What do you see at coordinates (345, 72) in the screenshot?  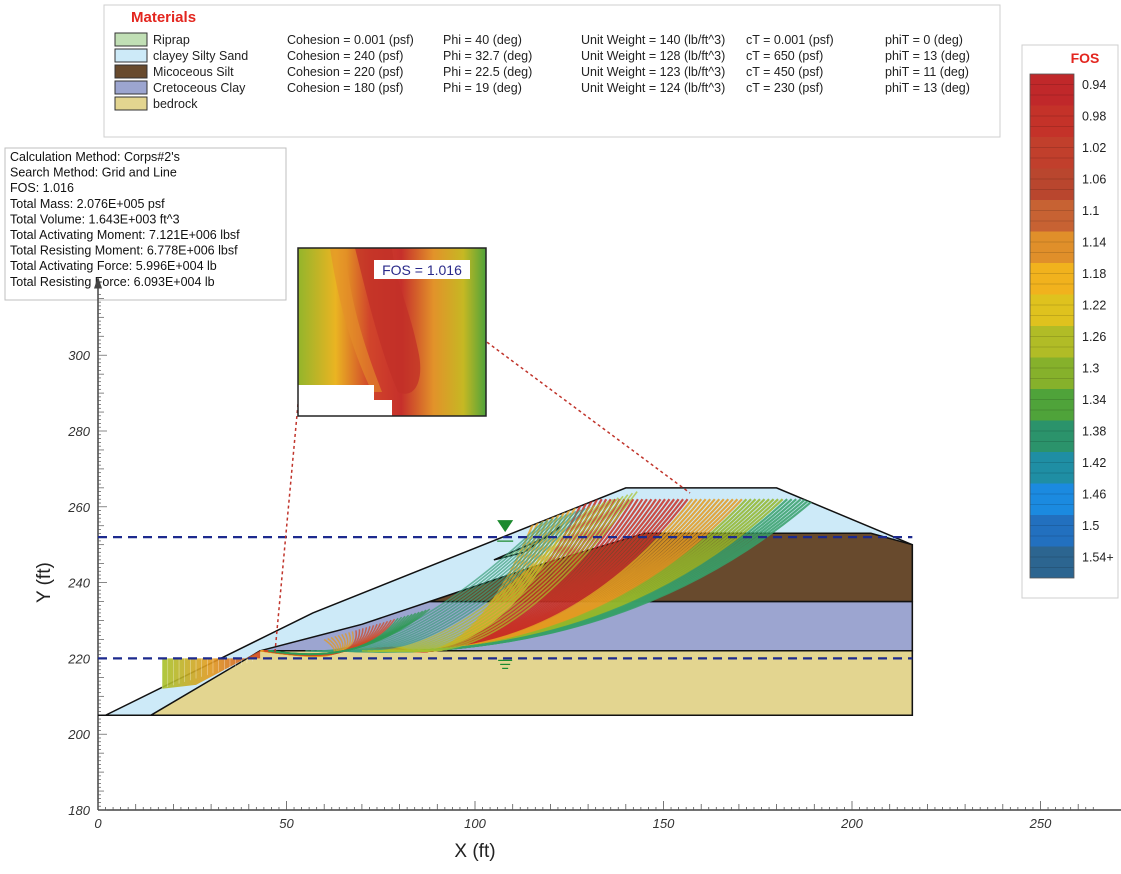 I see `material-cohesion: Cohesion = 220 (psf)` at bounding box center [345, 72].